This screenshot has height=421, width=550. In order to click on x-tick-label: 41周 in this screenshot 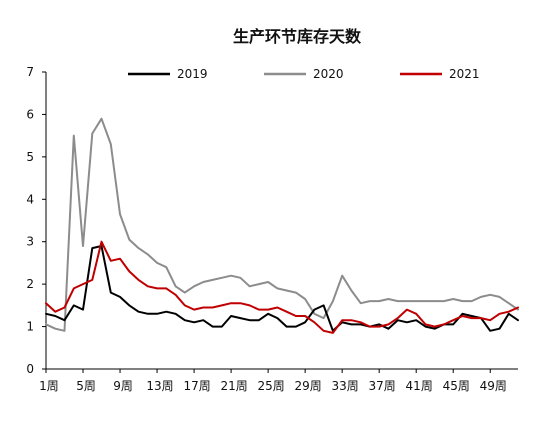, I will do `click(419, 386)`.